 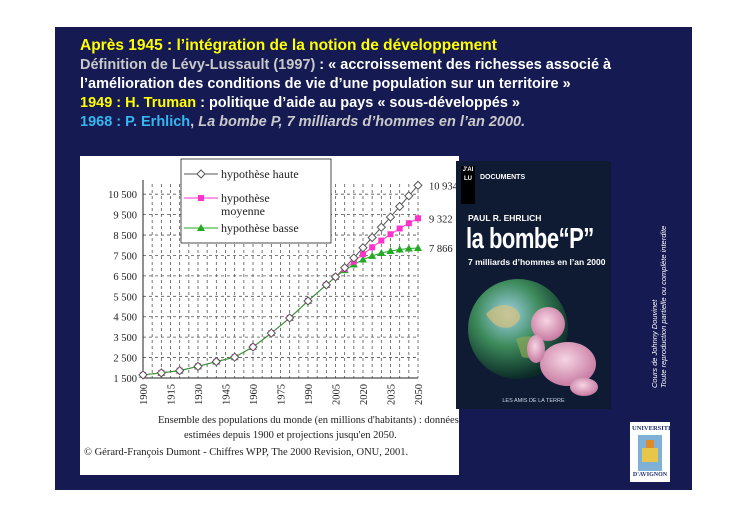 What do you see at coordinates (199, 394) in the screenshot?
I see `x-tick-label: 1930` at bounding box center [199, 394].